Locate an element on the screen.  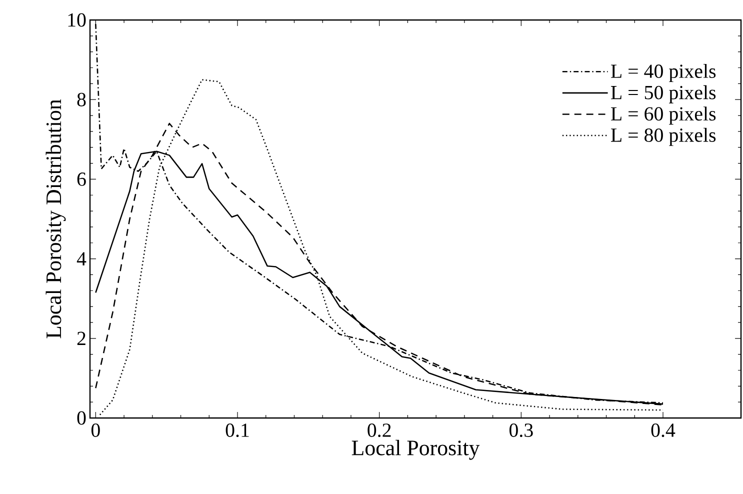
y-tick-label: 2 is located at coordinates (81, 338).